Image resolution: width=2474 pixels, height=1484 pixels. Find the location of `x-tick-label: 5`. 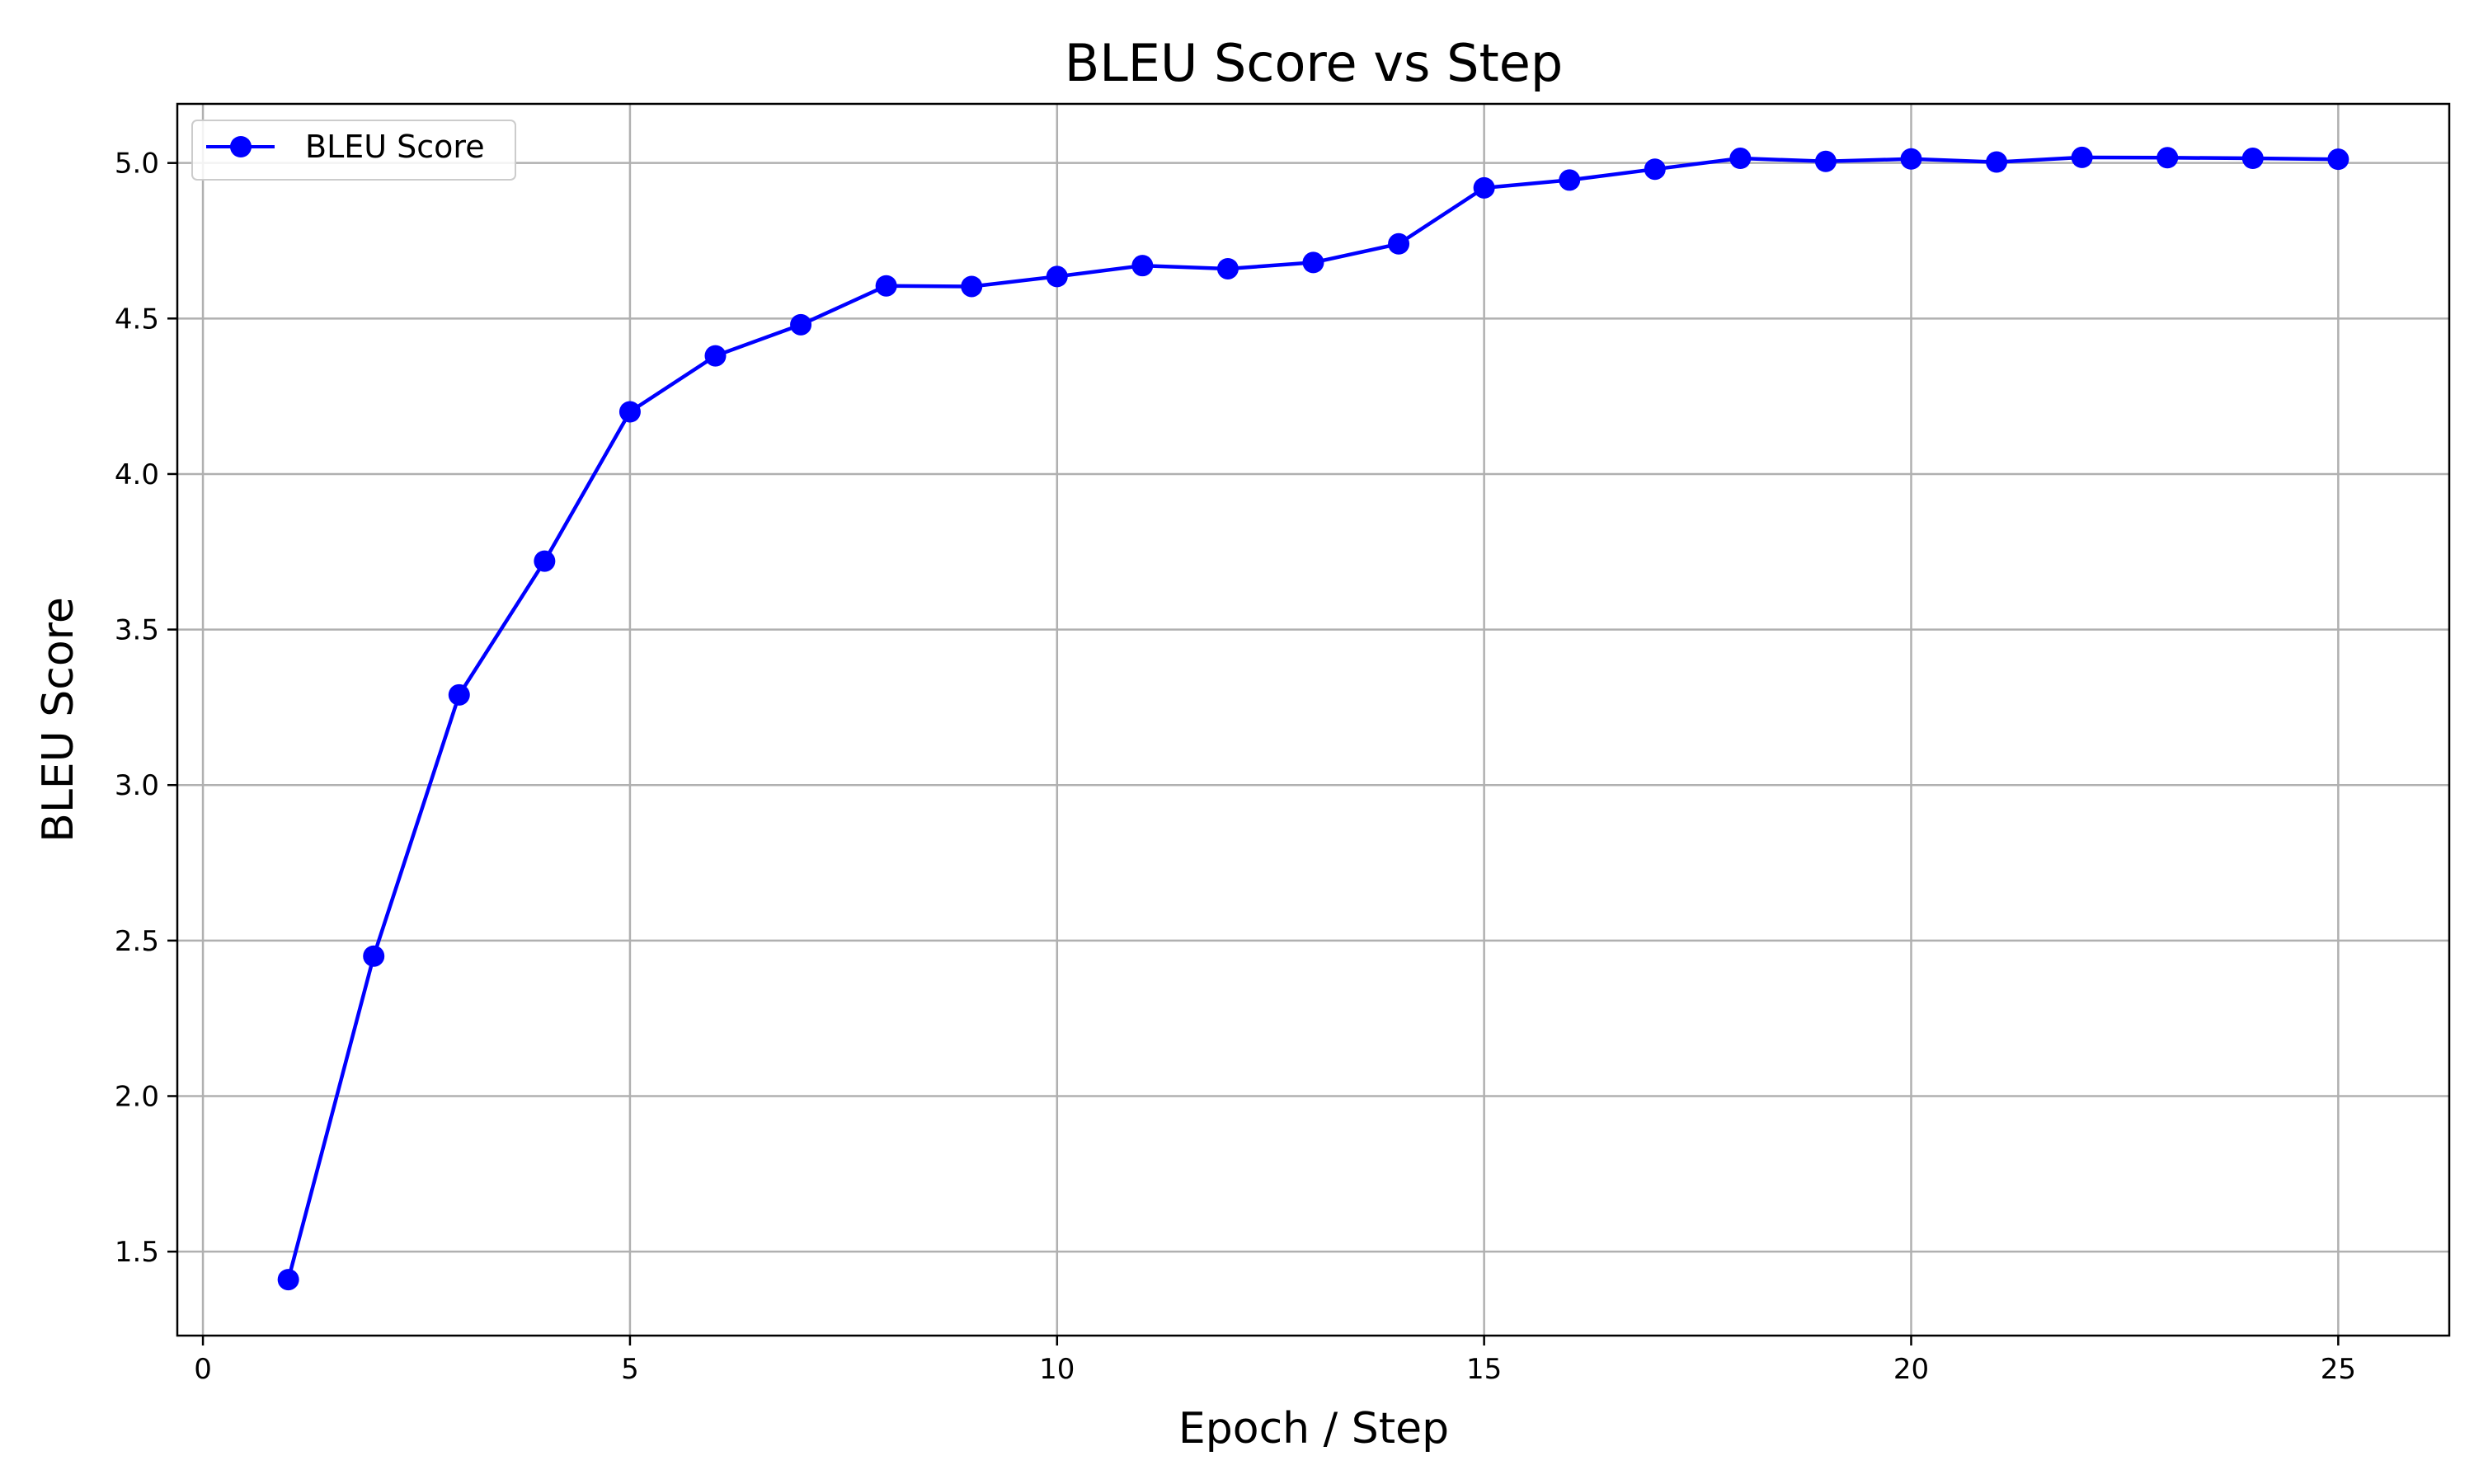

x-tick-label: 5 is located at coordinates (630, 1369).